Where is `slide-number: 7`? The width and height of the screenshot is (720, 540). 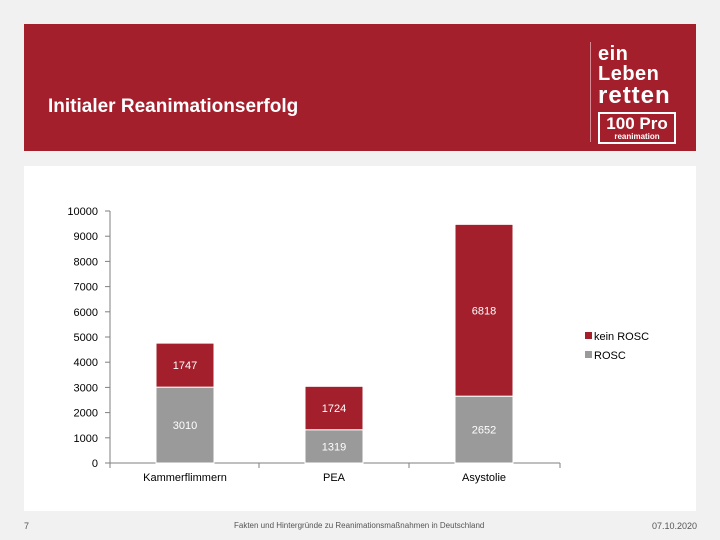
slide-number: 7 is located at coordinates (27, 526).